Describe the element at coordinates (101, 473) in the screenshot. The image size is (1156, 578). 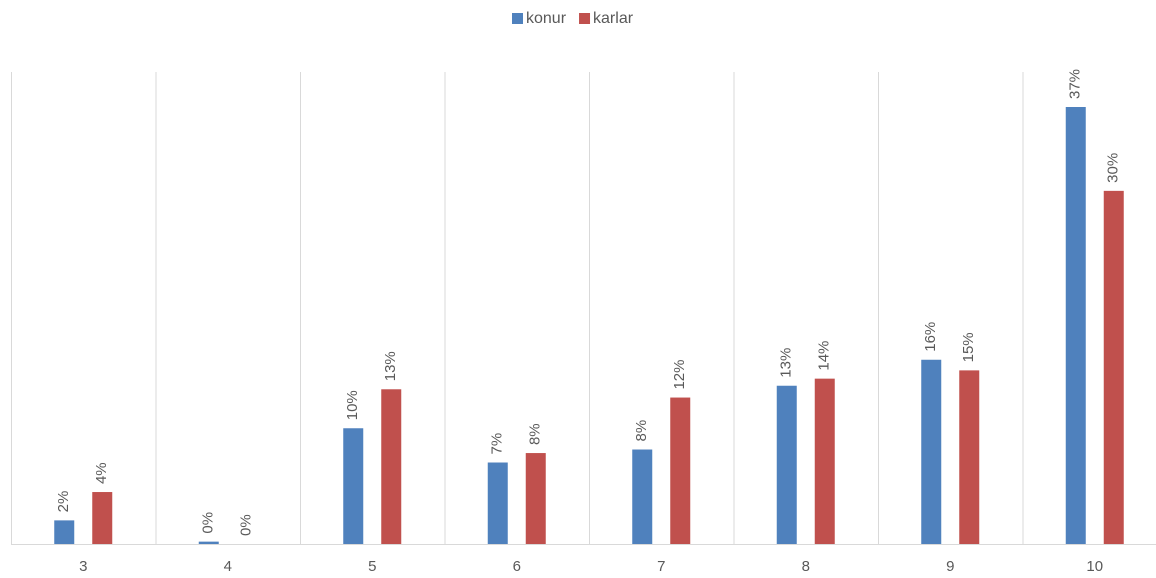
I see `data-label: 4%` at that location.